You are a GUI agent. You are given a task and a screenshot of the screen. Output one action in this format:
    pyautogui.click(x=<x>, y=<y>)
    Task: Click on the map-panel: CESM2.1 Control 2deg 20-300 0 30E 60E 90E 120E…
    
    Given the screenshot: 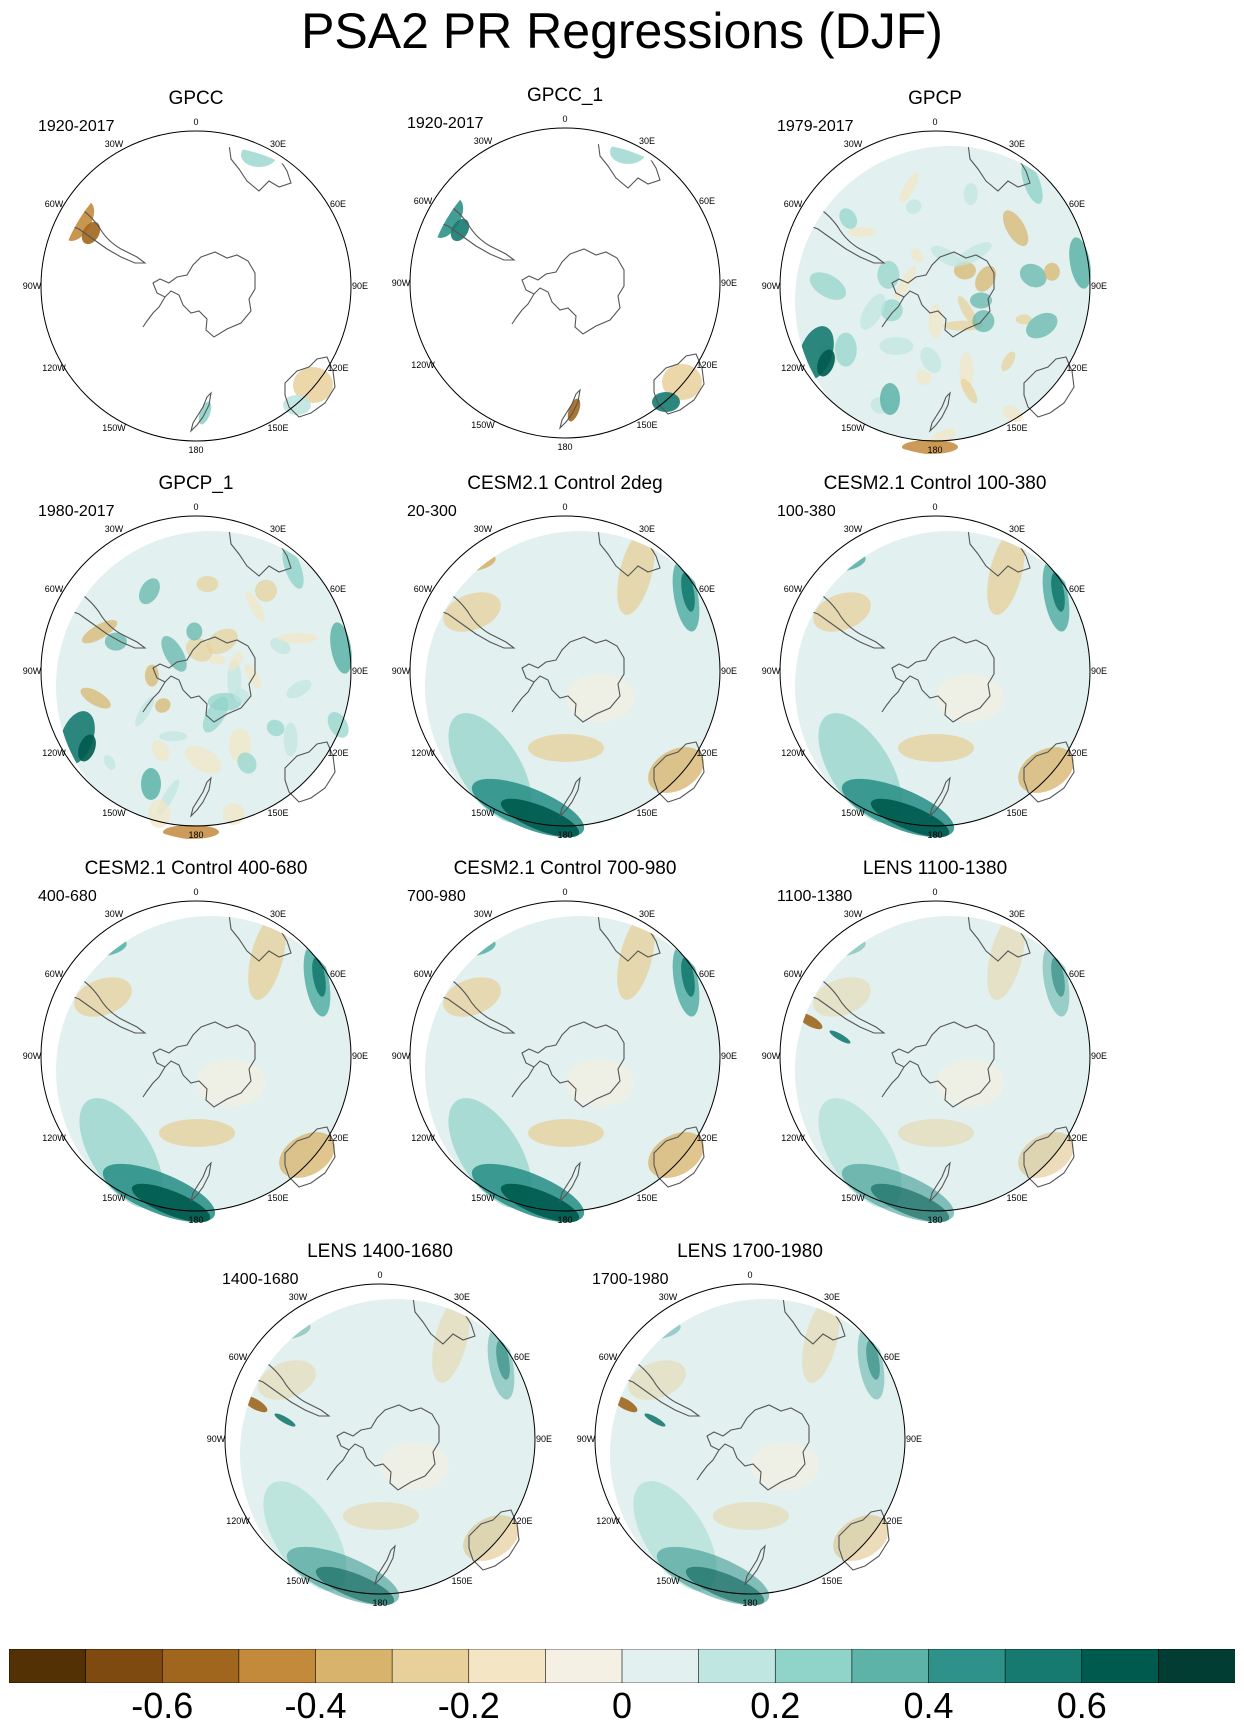 What is the action you would take?
    pyautogui.click(x=564, y=658)
    